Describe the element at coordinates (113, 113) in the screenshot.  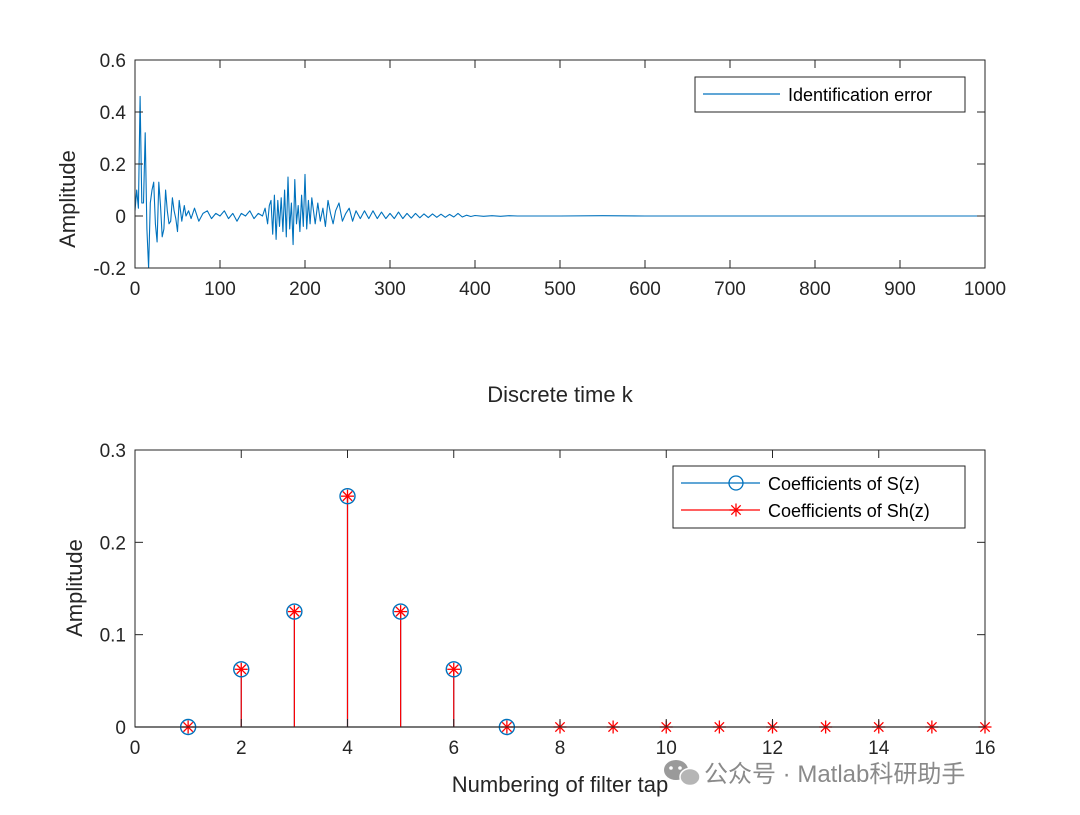
I see `error-y-tick-label: 0.4` at that location.